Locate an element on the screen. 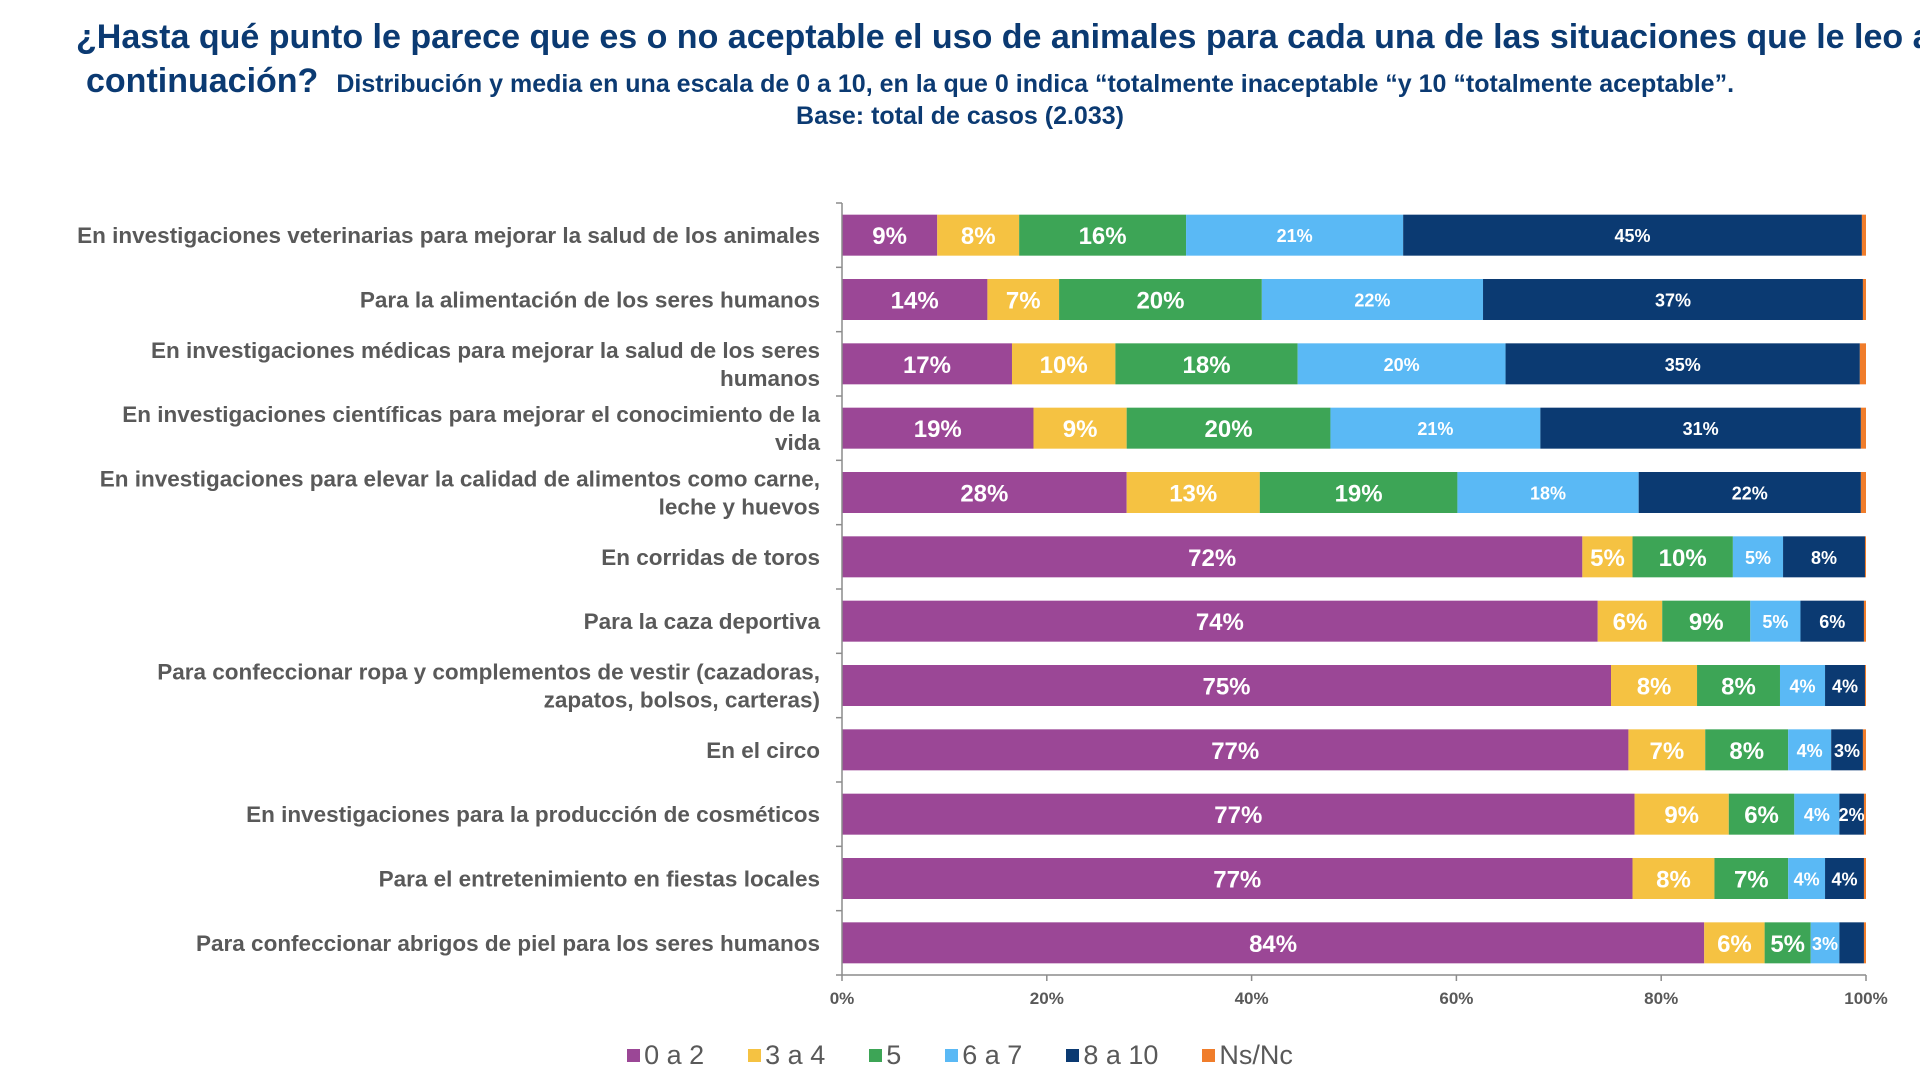 The height and width of the screenshot is (1085, 1920). legend-label: 5 is located at coordinates (894, 1055).